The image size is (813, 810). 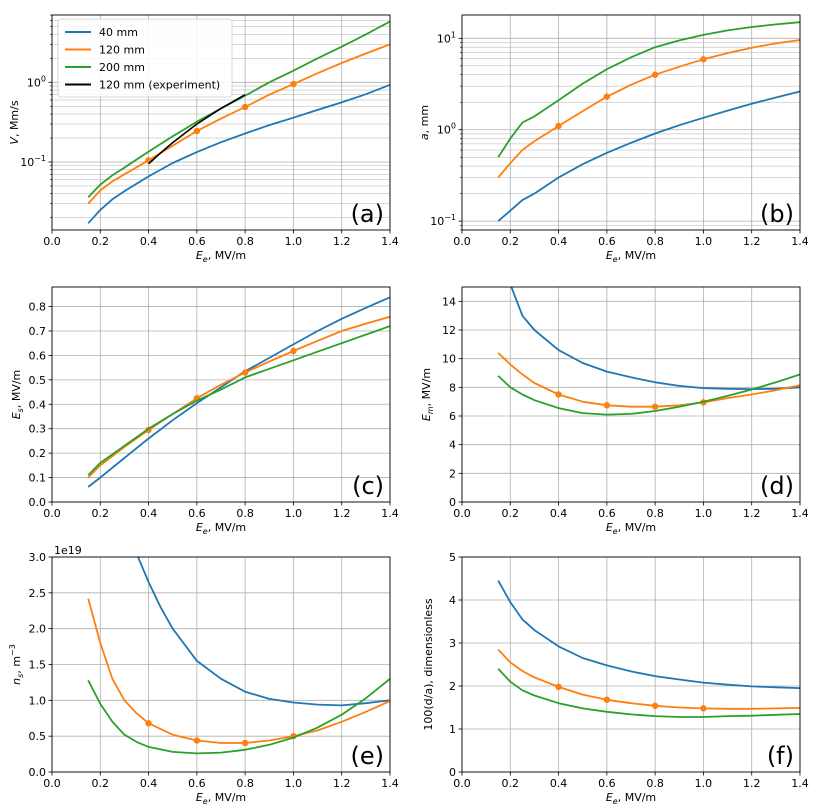 What do you see at coordinates (446, 37) in the screenshot?
I see `y-tick-label: 10¹` at bounding box center [446, 37].